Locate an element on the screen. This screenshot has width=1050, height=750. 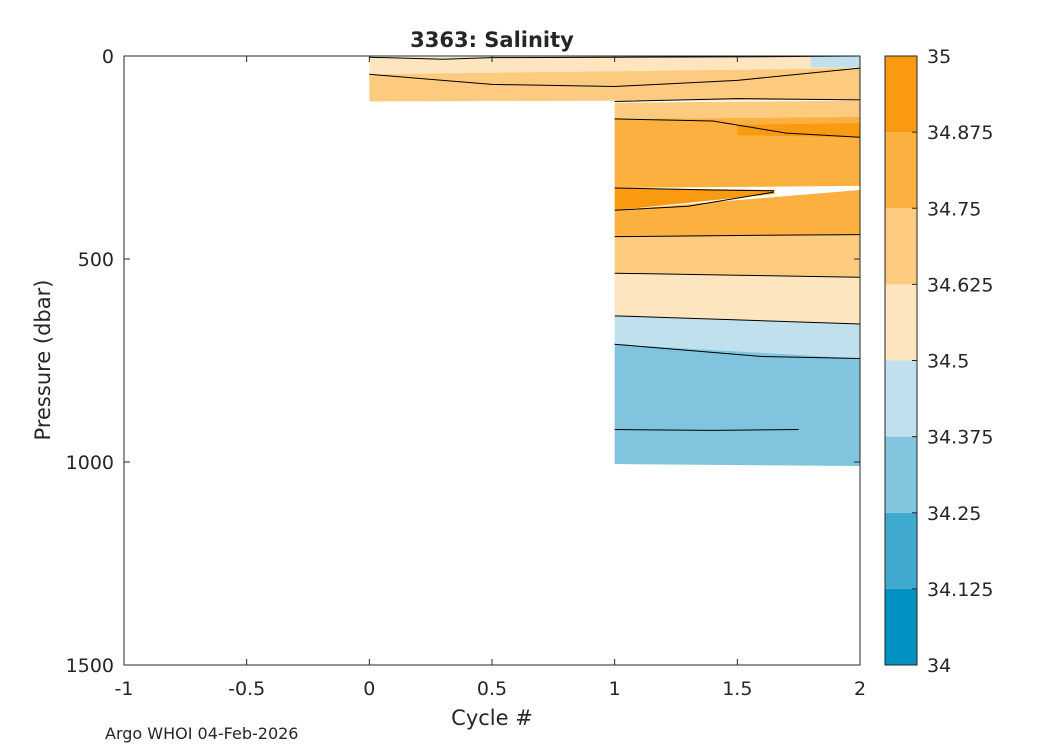
y-axis-label: Pressure (dbar) is located at coordinates (43, 360).